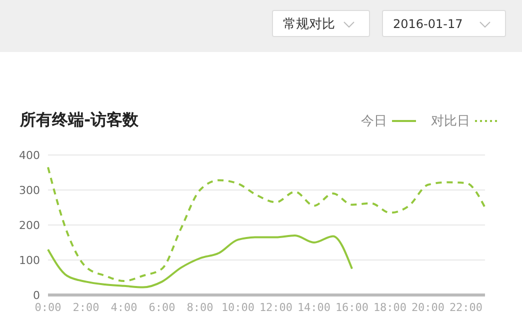 The image size is (522, 333). I want to click on x-tick-label: 2:00, so click(86, 307).